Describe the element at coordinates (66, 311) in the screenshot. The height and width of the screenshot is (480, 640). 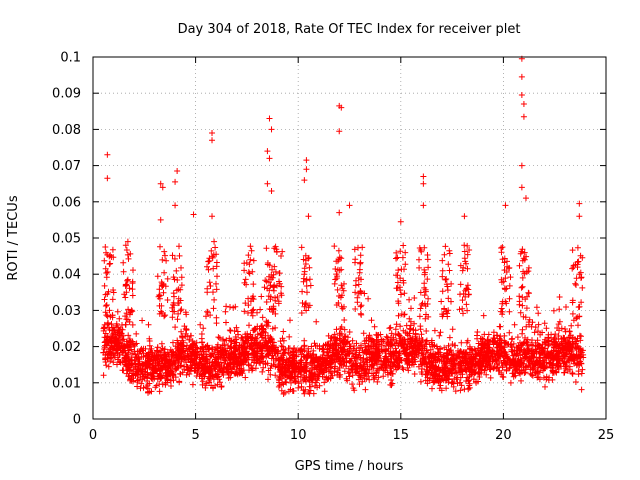
I see `y-tick-label: 0.03` at that location.